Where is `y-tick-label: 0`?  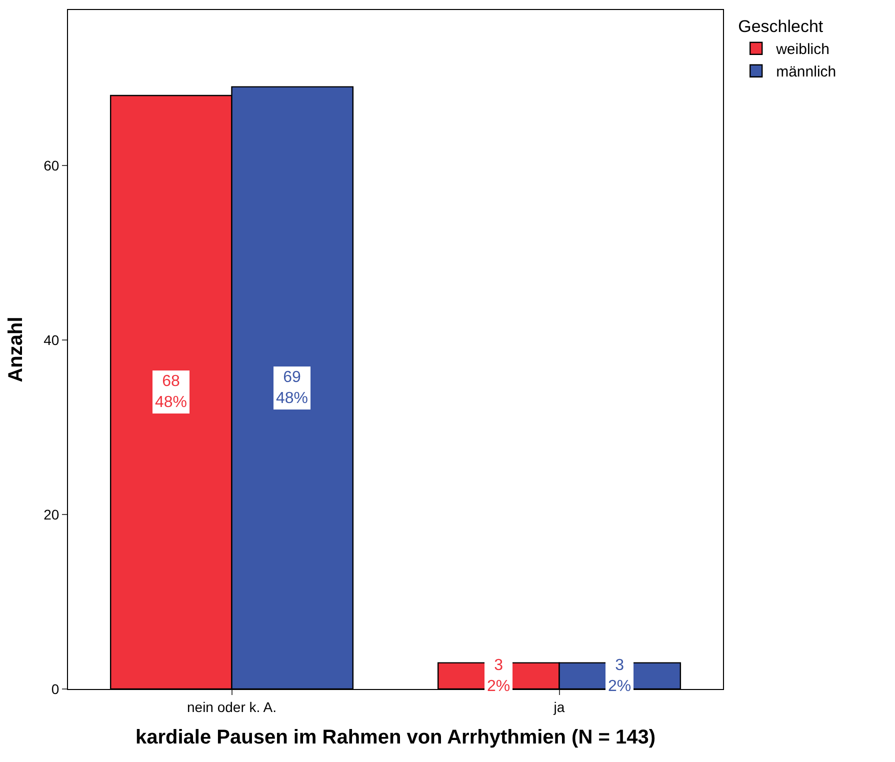 y-tick-label: 0 is located at coordinates (55, 688).